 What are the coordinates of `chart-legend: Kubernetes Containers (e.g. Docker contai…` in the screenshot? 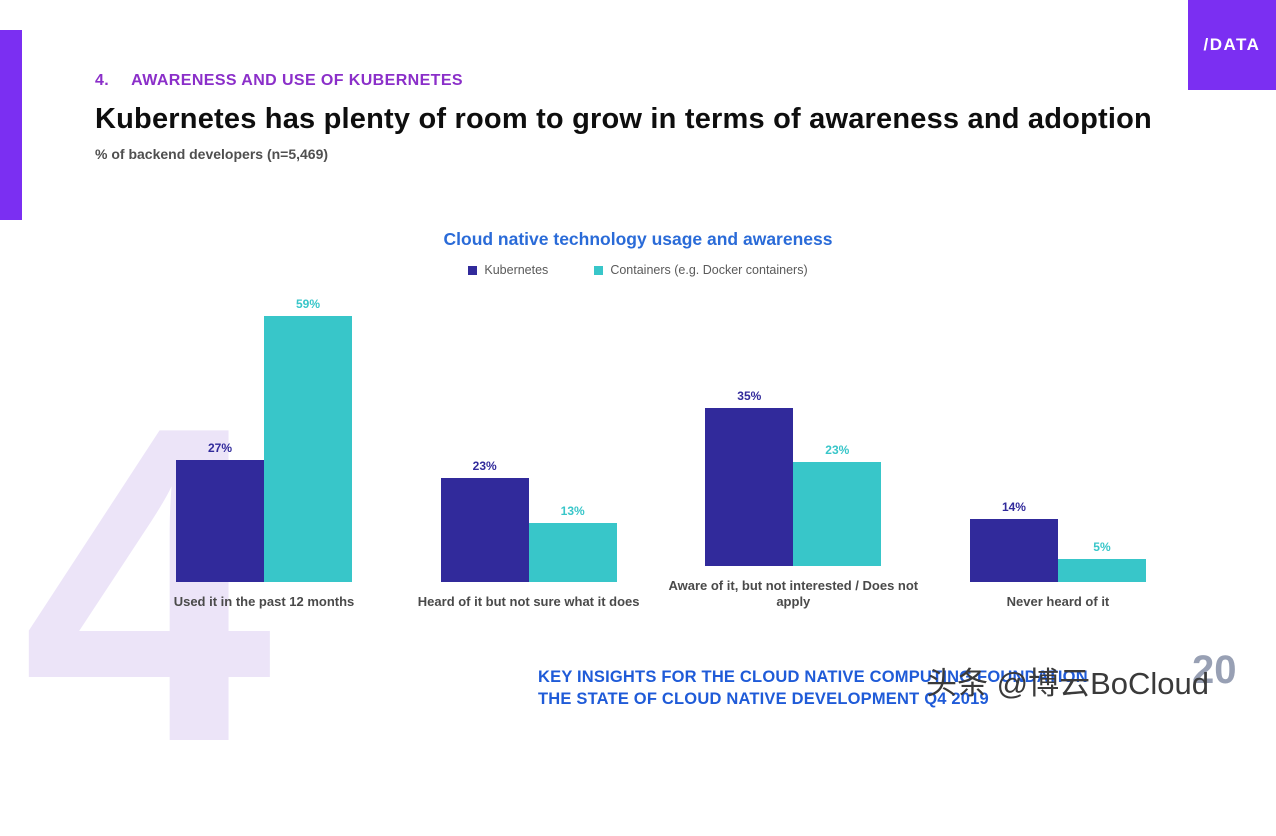 It's located at (638, 270).